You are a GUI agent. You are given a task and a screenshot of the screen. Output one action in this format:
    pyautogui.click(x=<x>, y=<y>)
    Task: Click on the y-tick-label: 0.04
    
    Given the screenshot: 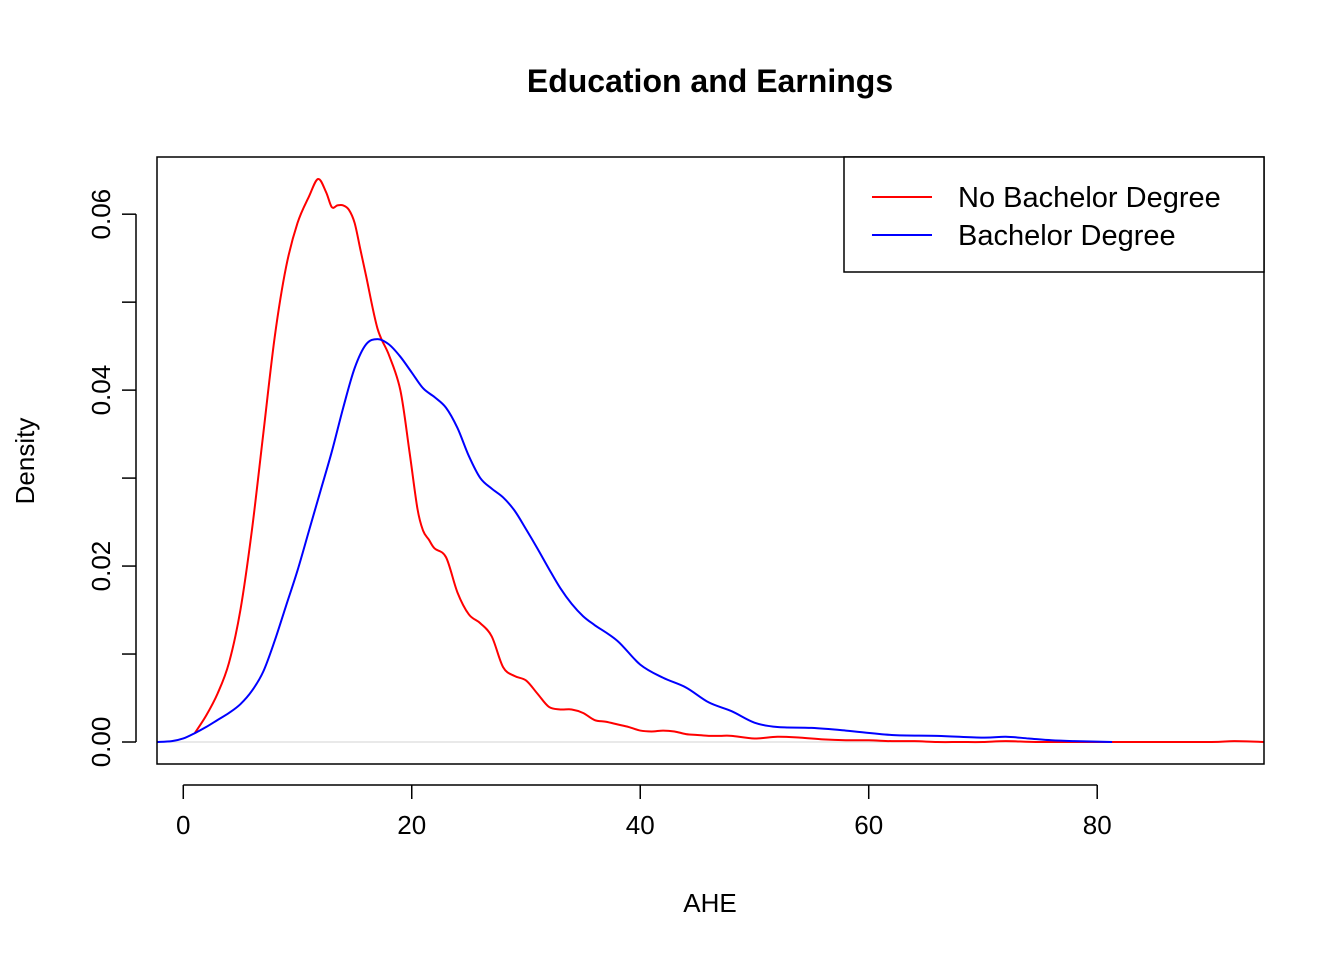 What is the action you would take?
    pyautogui.click(x=101, y=390)
    